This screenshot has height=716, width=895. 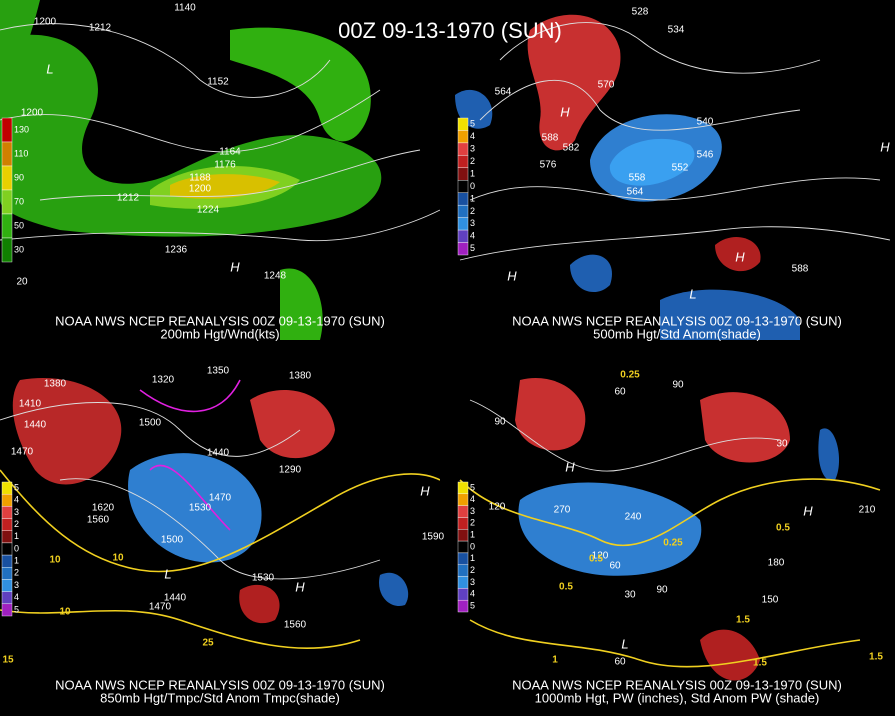 What do you see at coordinates (185, 8) in the screenshot?
I see `contour-label: 1140` at bounding box center [185, 8].